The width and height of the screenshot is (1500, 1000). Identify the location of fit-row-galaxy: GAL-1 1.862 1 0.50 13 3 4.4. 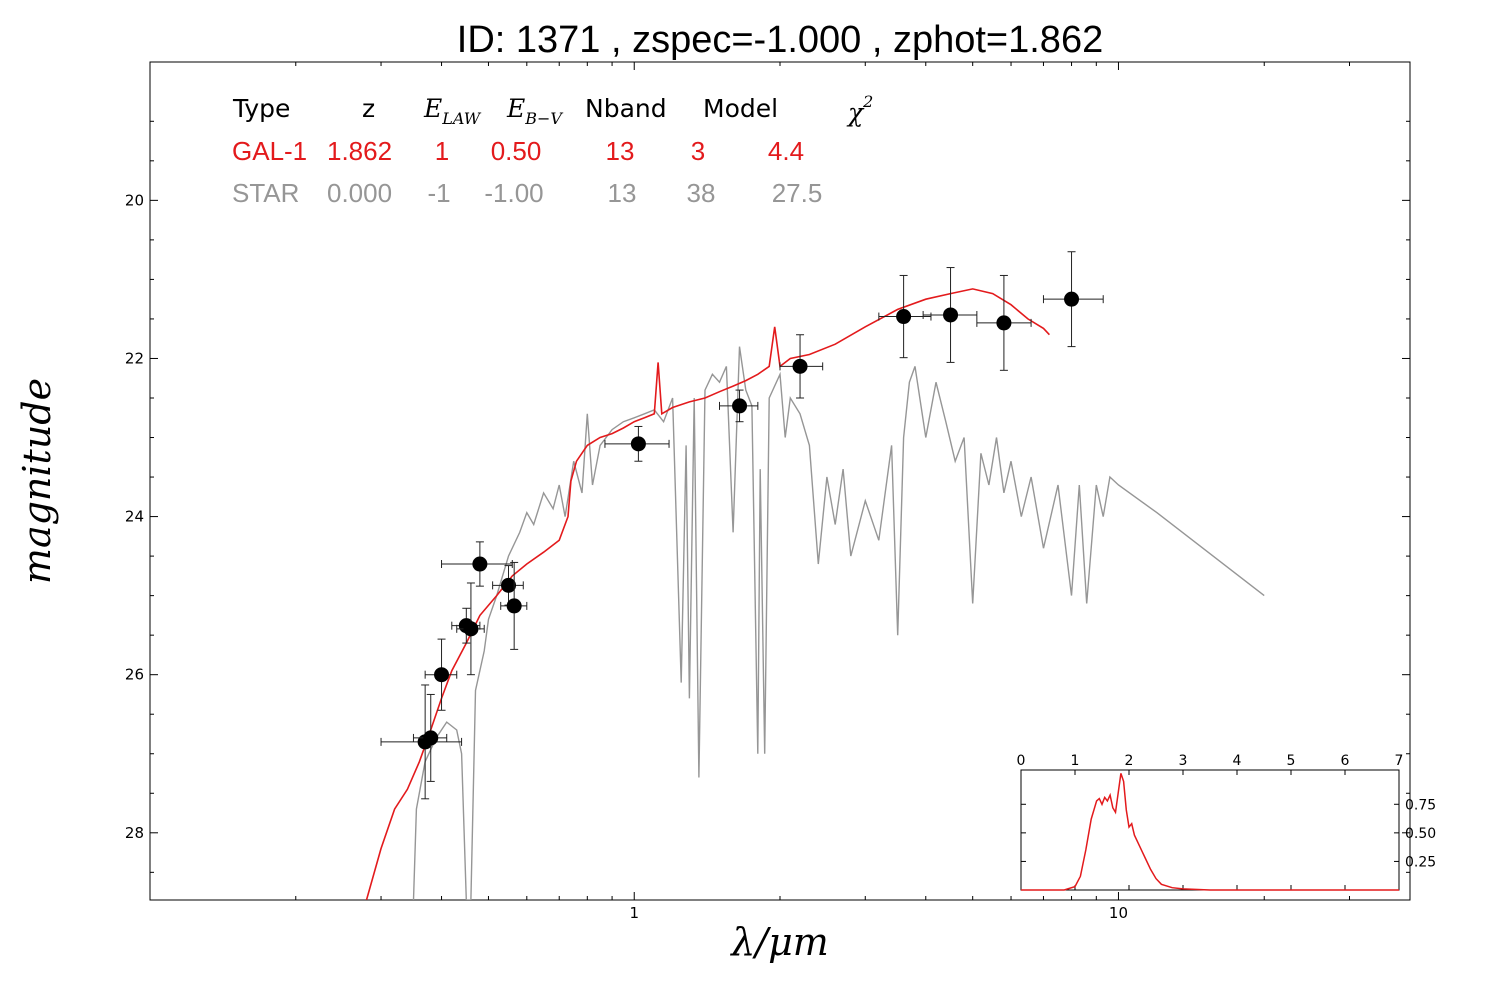
(518, 151).